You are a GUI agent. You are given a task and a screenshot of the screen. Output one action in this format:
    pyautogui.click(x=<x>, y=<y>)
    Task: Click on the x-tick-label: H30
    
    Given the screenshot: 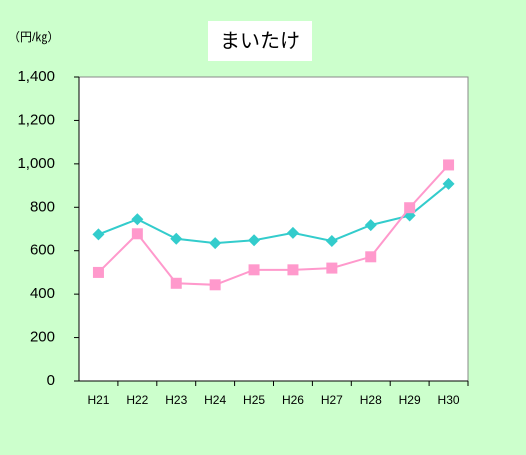 What is the action you would take?
    pyautogui.click(x=449, y=400)
    